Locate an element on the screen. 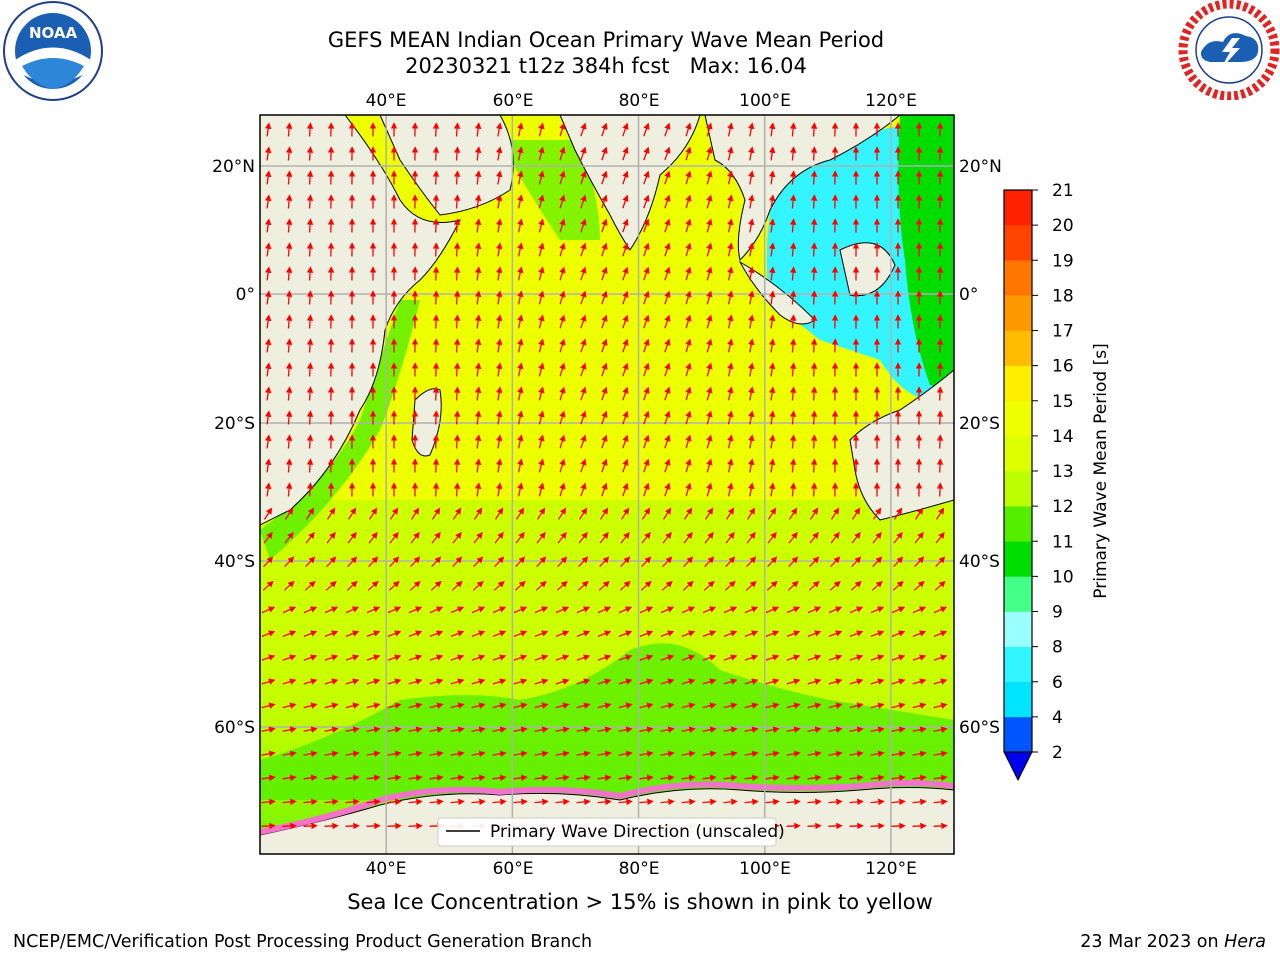 The image size is (1280, 960). map-legend: Primary Wave Direction (unscaled) is located at coordinates (611, 832).